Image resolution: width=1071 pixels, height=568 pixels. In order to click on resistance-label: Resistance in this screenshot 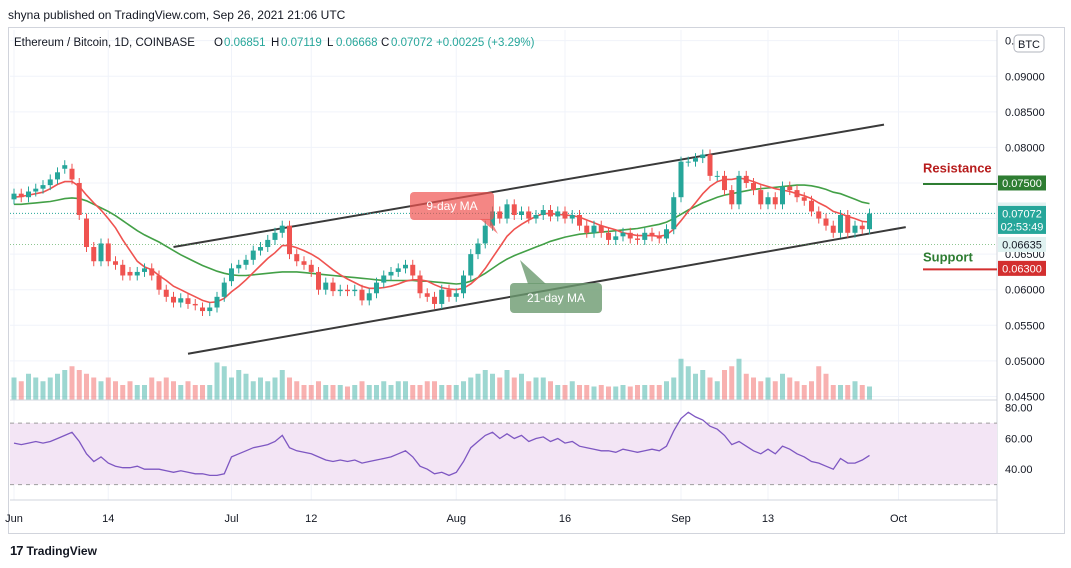, I will do `click(957, 167)`.